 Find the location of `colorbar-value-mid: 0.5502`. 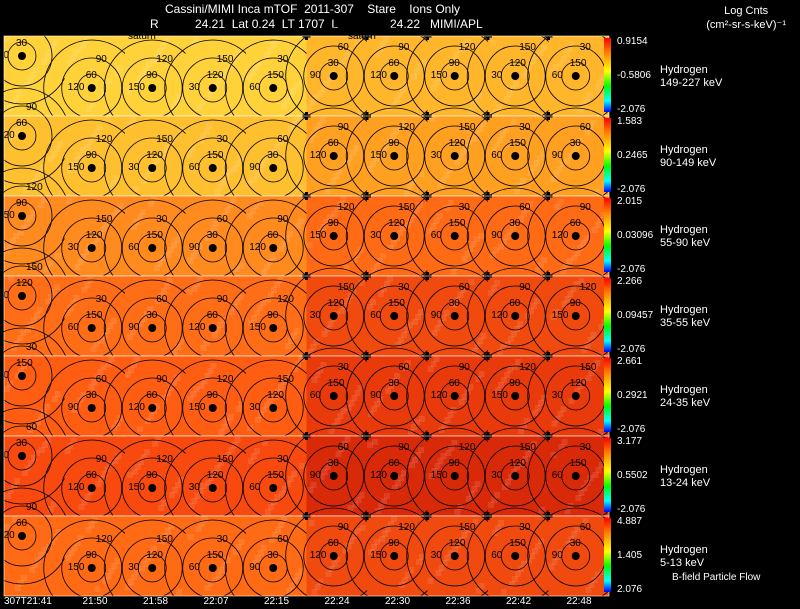

colorbar-value-mid: 0.5502 is located at coordinates (632, 475).